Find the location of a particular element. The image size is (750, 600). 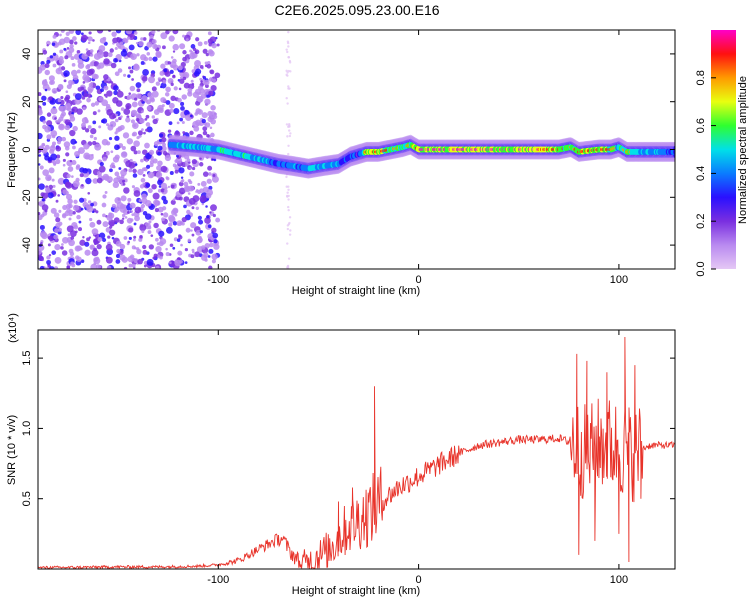

colorbar-ticks: 0.0 0.2 0.4 0.6 0.8 is located at coordinates (705, 173).